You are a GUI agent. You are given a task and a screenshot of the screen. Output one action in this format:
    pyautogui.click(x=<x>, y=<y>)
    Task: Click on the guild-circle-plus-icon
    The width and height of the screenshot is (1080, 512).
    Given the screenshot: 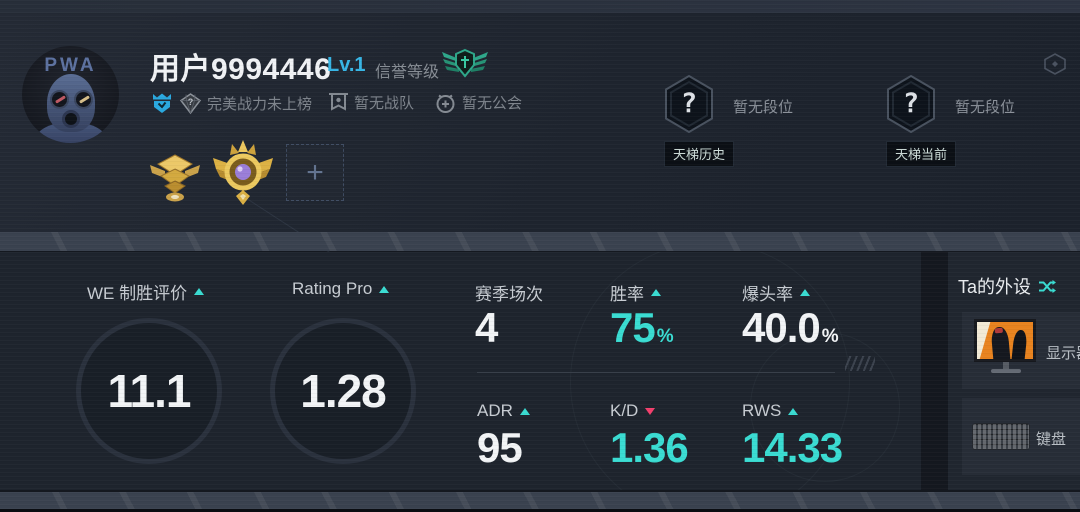 What is the action you would take?
    pyautogui.click(x=445, y=103)
    